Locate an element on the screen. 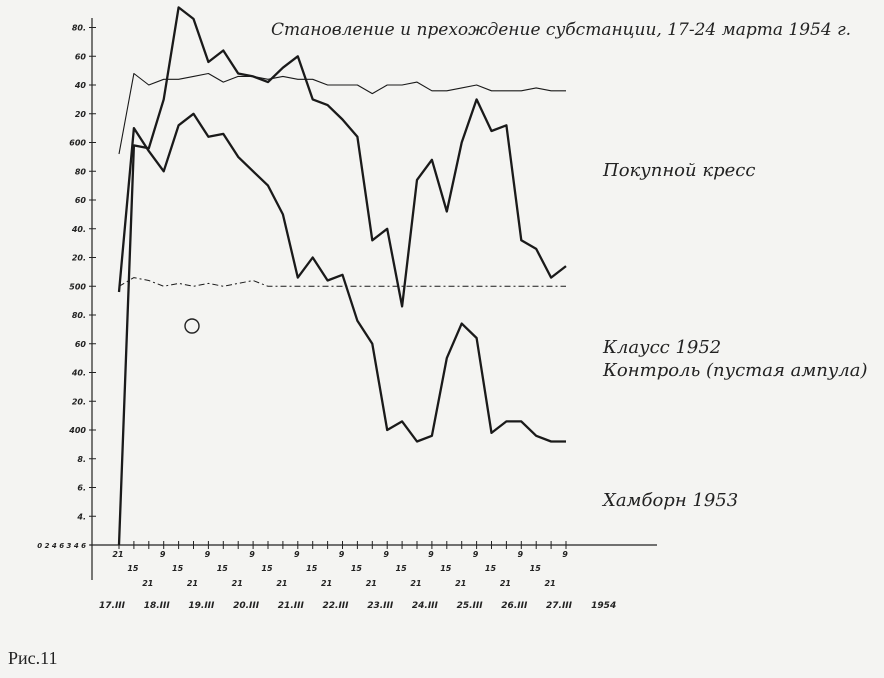 The height and width of the screenshot is (678, 884). series-label-hamborn-1953: Хамборн 1953 is located at coordinates (671, 500).